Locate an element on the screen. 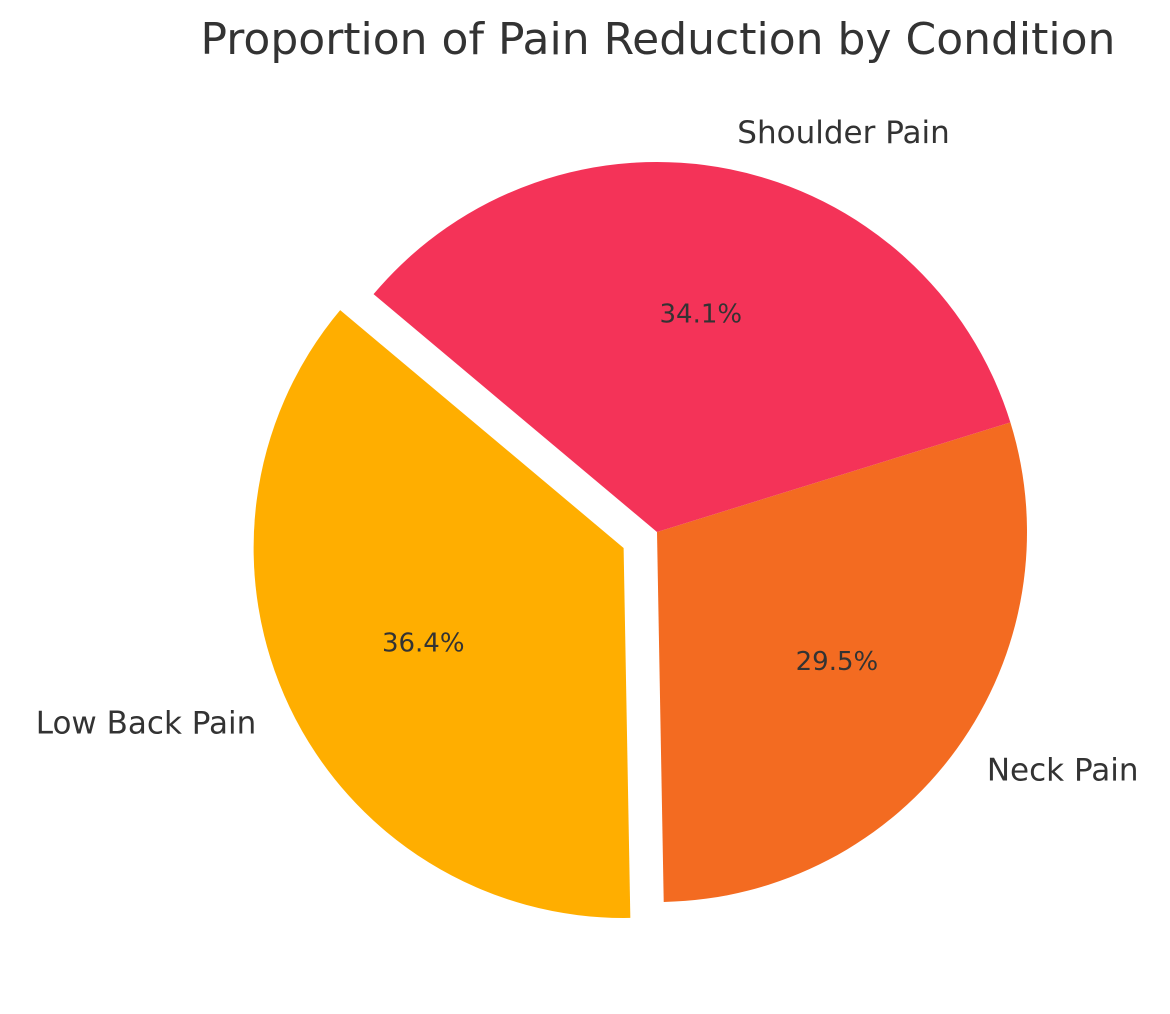 The image size is (1170, 1014). pct-label-low-back-pain: 36.4% is located at coordinates (423, 644).